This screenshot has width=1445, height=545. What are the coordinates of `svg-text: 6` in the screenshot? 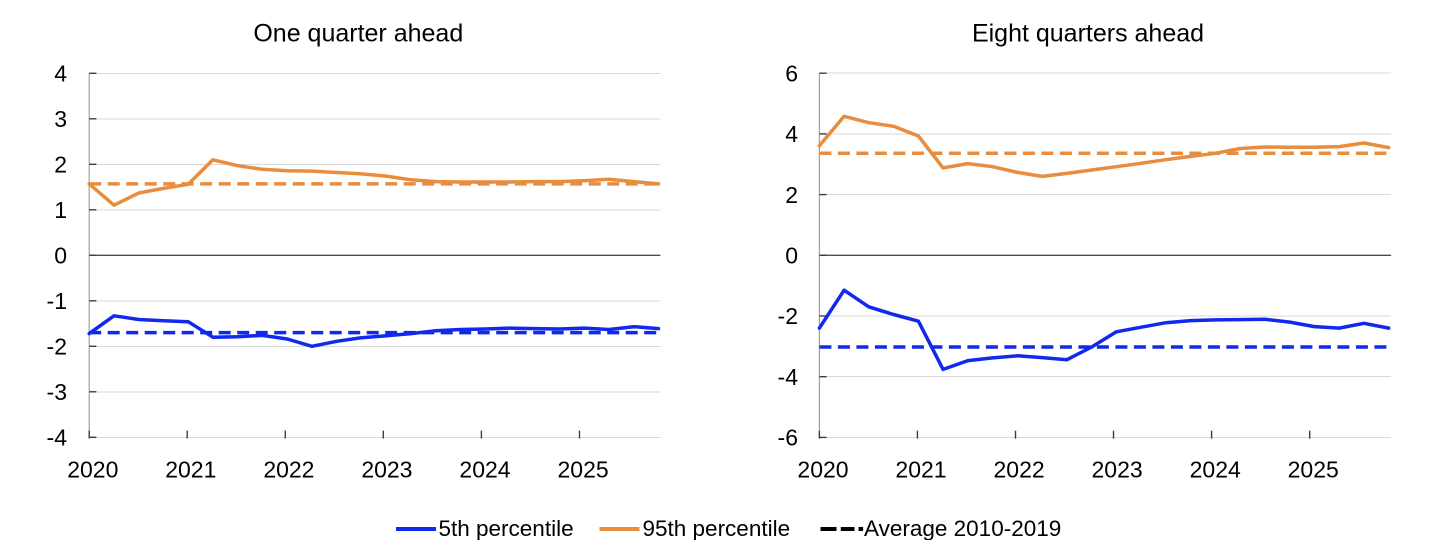 It's located at (791, 73).